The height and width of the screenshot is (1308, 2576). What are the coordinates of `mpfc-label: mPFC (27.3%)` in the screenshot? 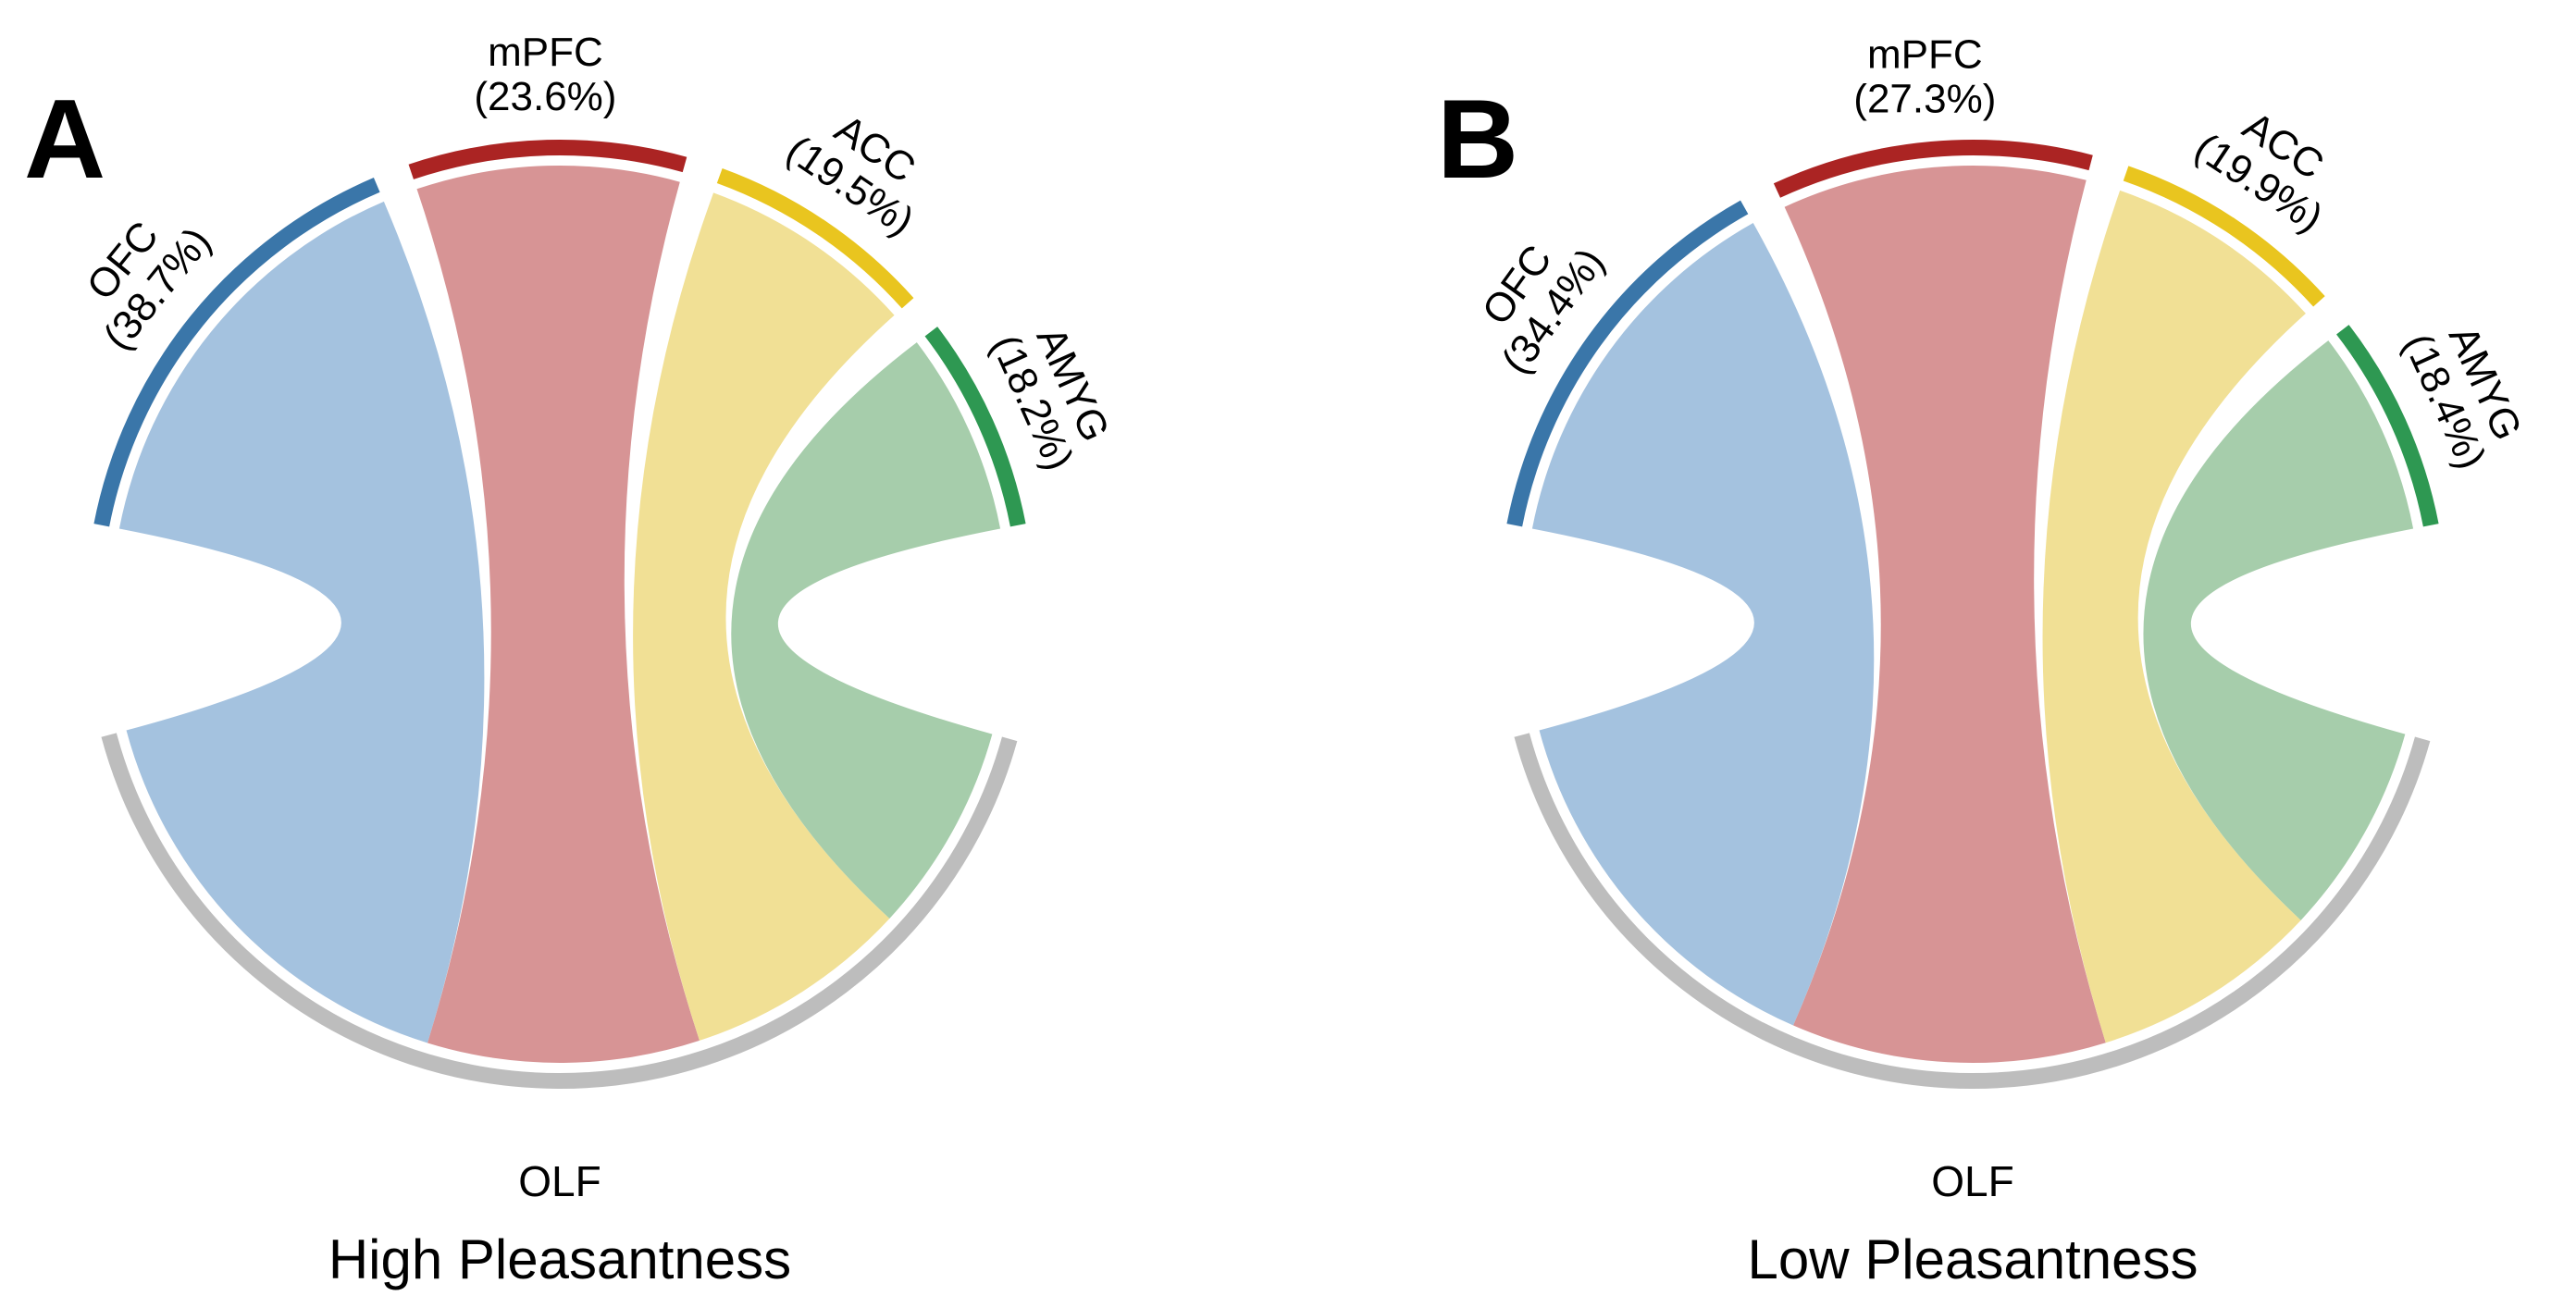 It's located at (1924, 76).